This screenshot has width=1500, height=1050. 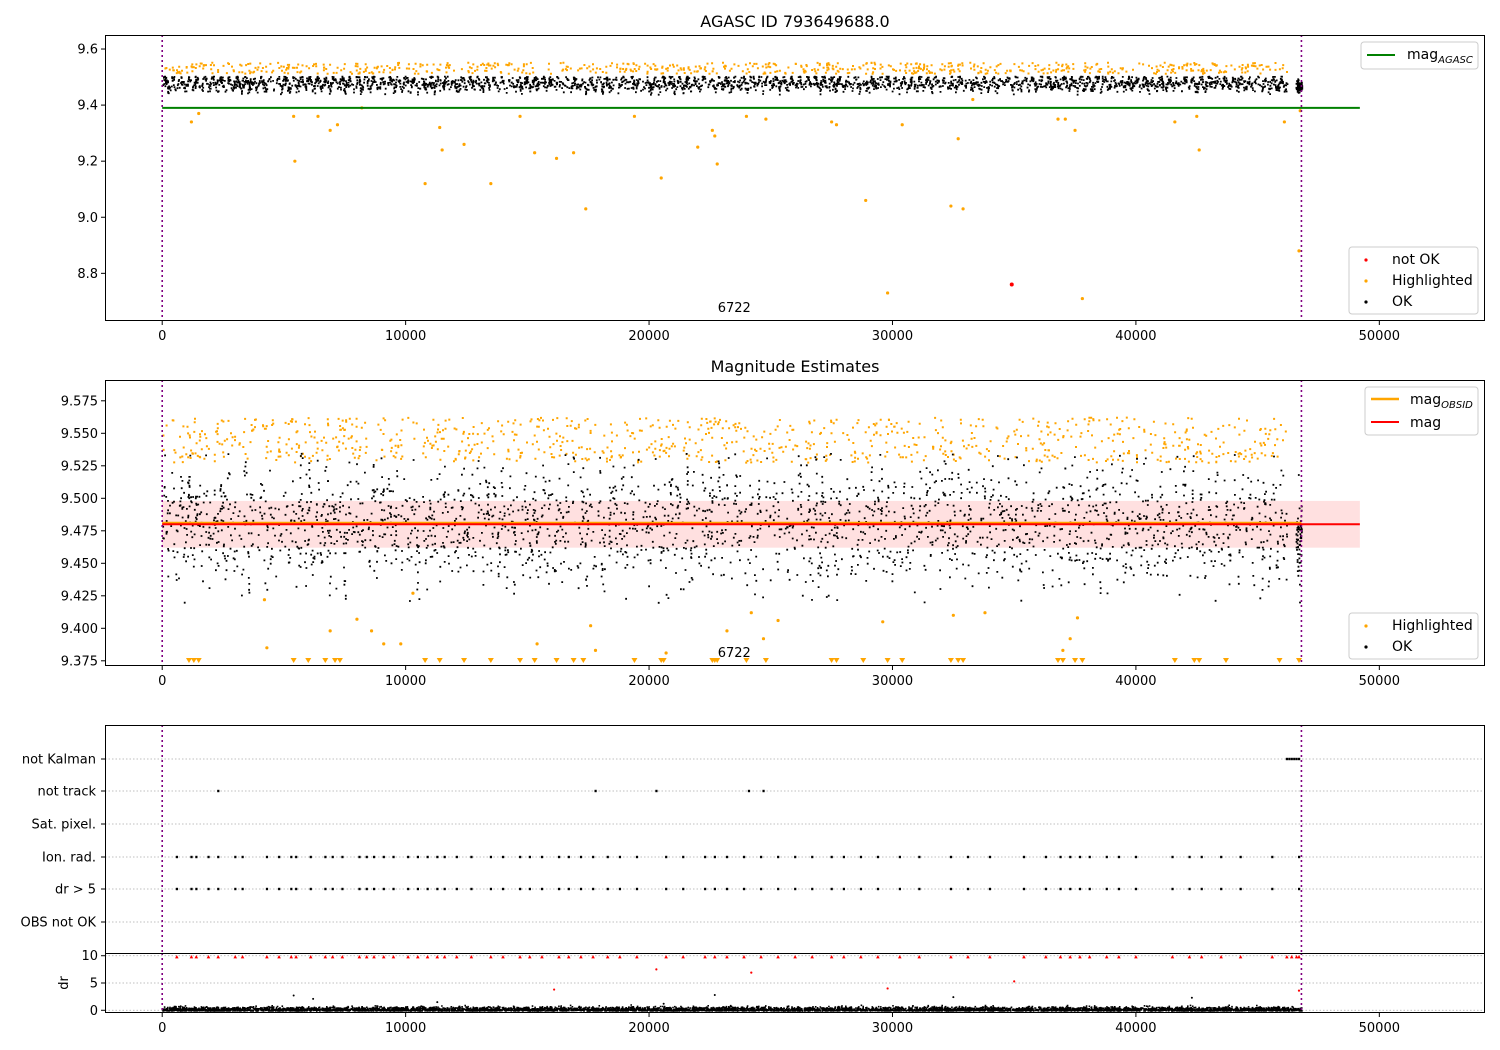 What do you see at coordinates (87, 162) in the screenshot?
I see `y-tick-label: 9.2` at bounding box center [87, 162].